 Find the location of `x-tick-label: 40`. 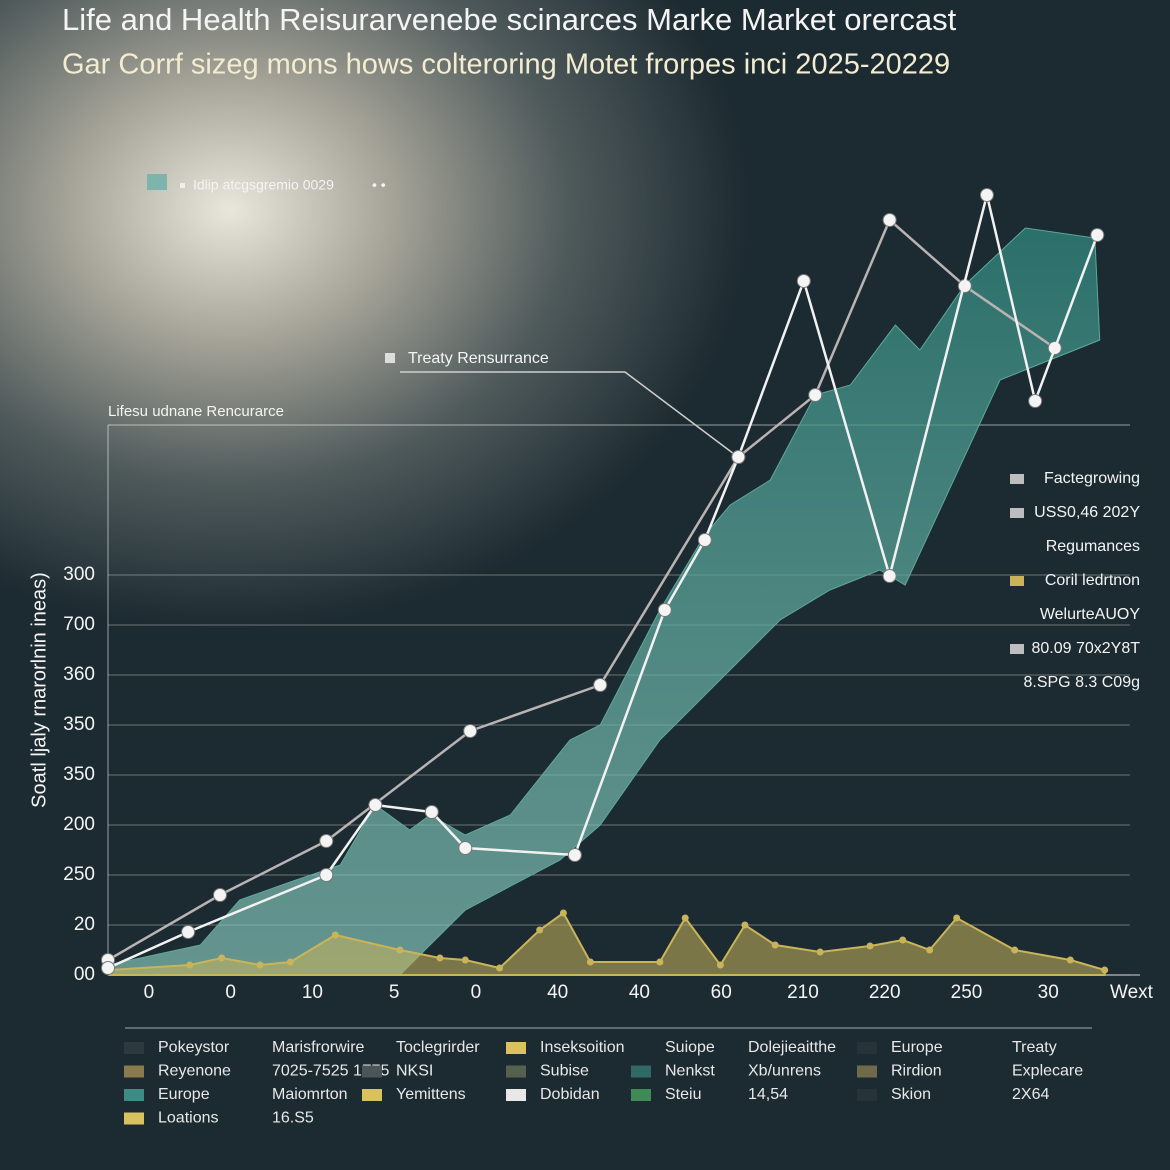

x-tick-label: 40 is located at coordinates (557, 992).